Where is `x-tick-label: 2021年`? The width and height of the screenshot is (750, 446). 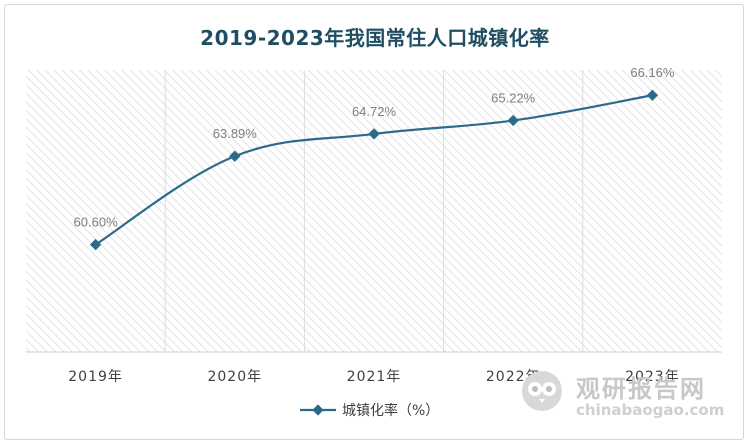 x-tick-label: 2021年 is located at coordinates (374, 377).